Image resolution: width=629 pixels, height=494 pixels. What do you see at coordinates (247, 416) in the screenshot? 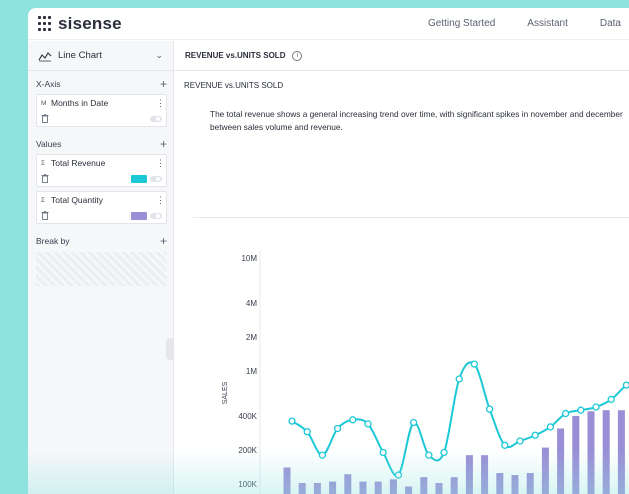
I see `y-tick-label: 400K` at bounding box center [247, 416].